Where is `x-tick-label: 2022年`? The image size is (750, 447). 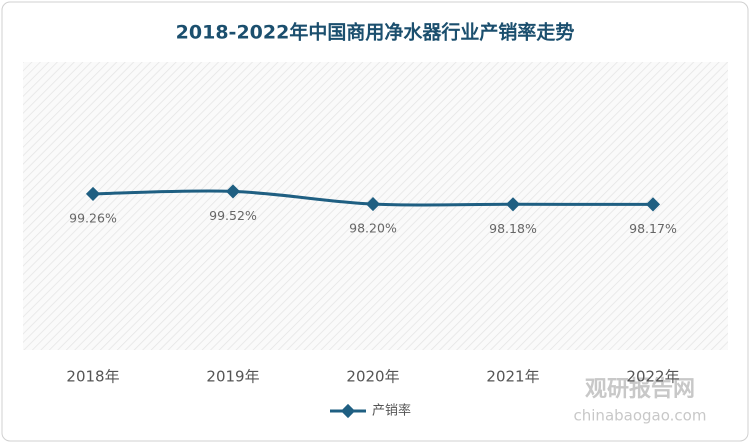
x-tick-label: 2022年 is located at coordinates (652, 377).